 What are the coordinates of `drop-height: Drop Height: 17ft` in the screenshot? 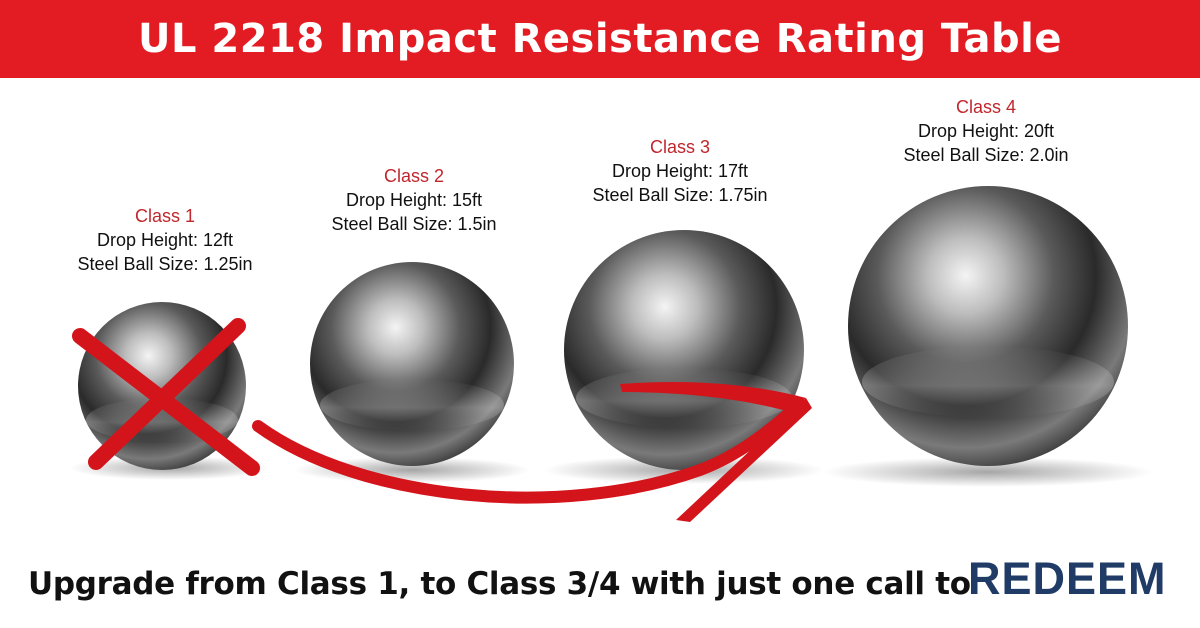 It's located at (680, 171).